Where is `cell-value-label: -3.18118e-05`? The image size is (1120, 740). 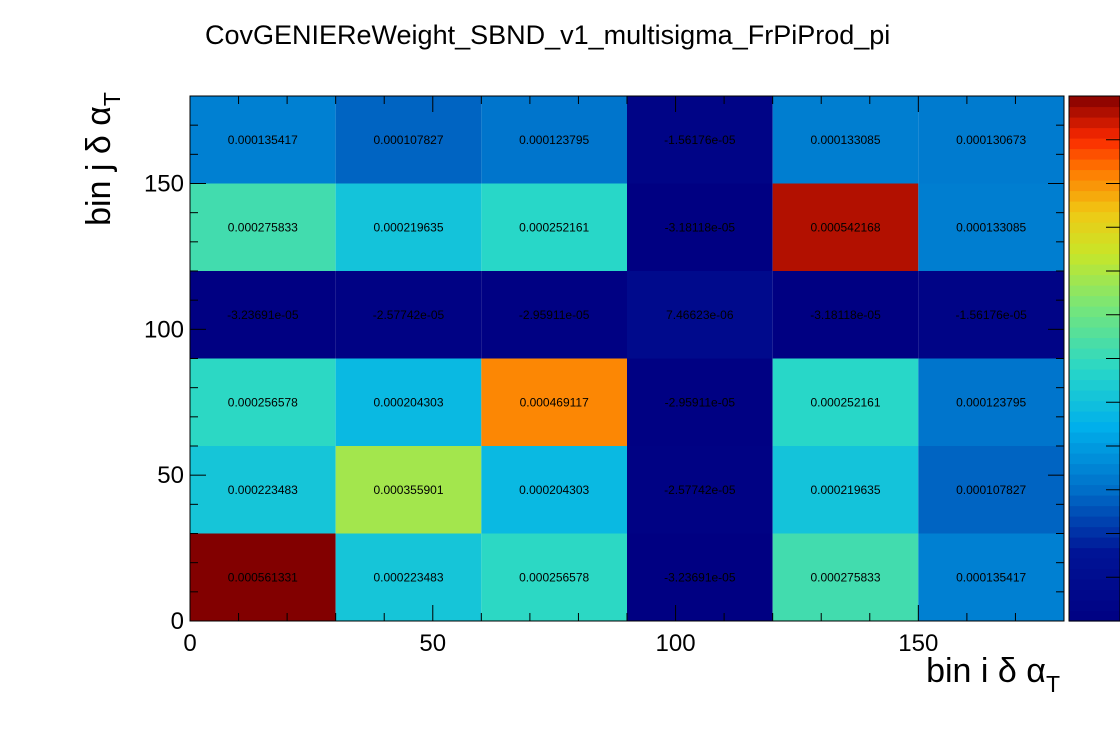 cell-value-label: -3.18118e-05 is located at coordinates (845, 315).